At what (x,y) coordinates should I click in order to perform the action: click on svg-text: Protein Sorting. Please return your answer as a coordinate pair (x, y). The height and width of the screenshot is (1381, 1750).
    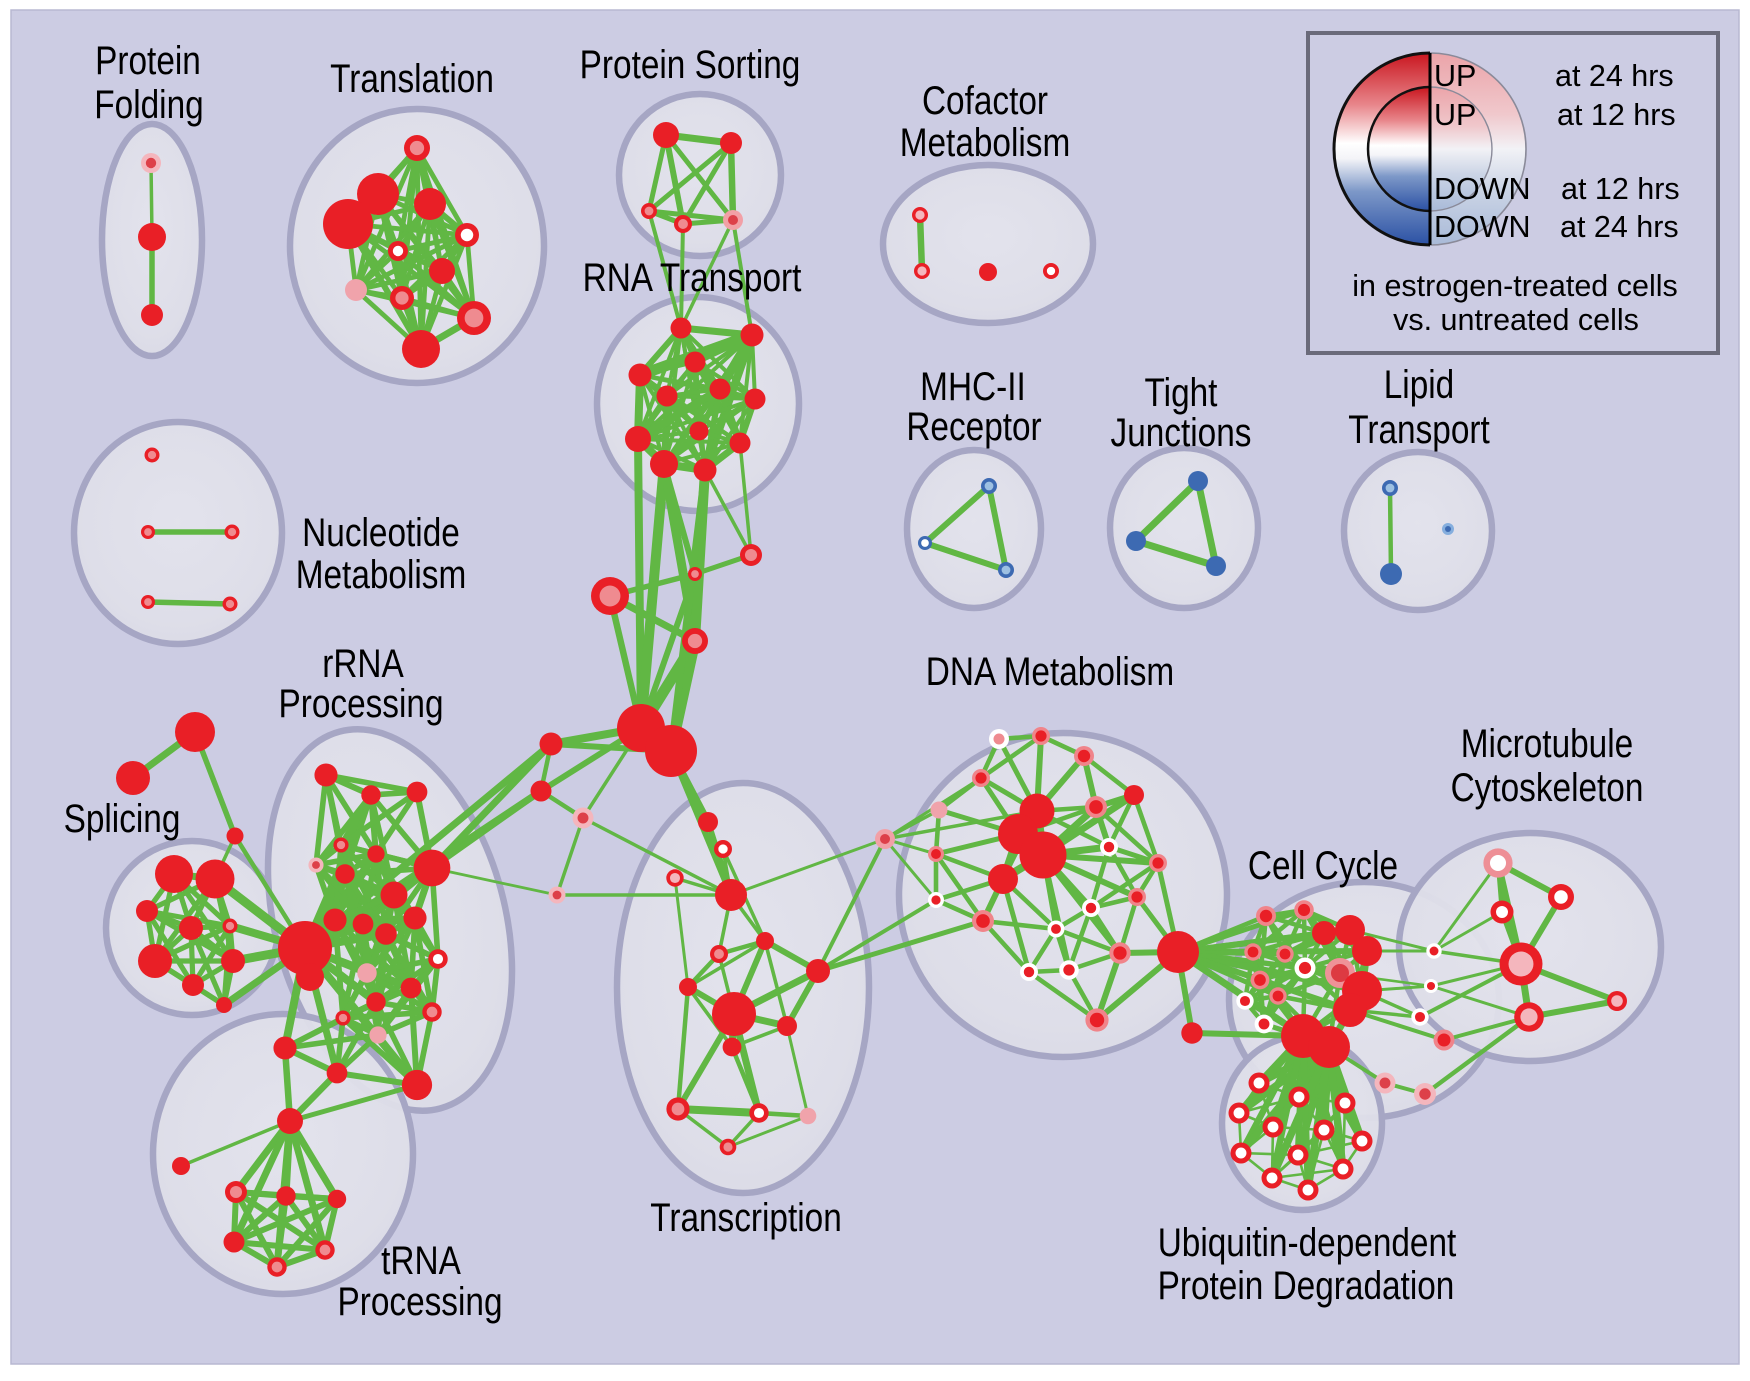
    Looking at the image, I should click on (690, 64).